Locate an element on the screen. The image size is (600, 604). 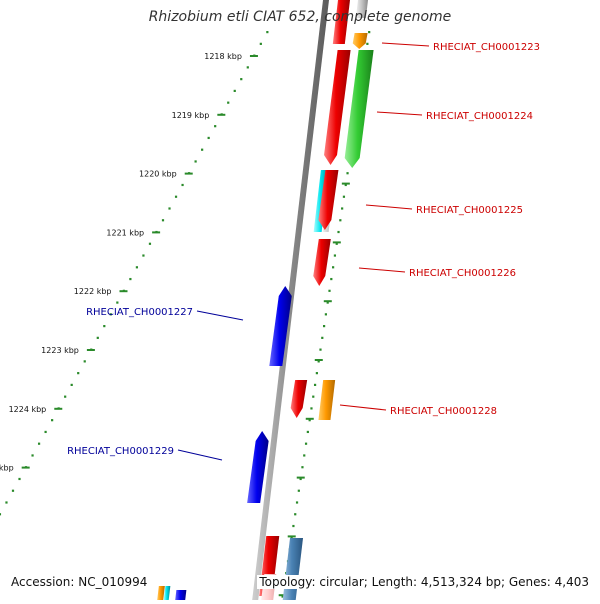
gene-label: RHECIAT_CH0001226 is located at coordinates (462, 273).